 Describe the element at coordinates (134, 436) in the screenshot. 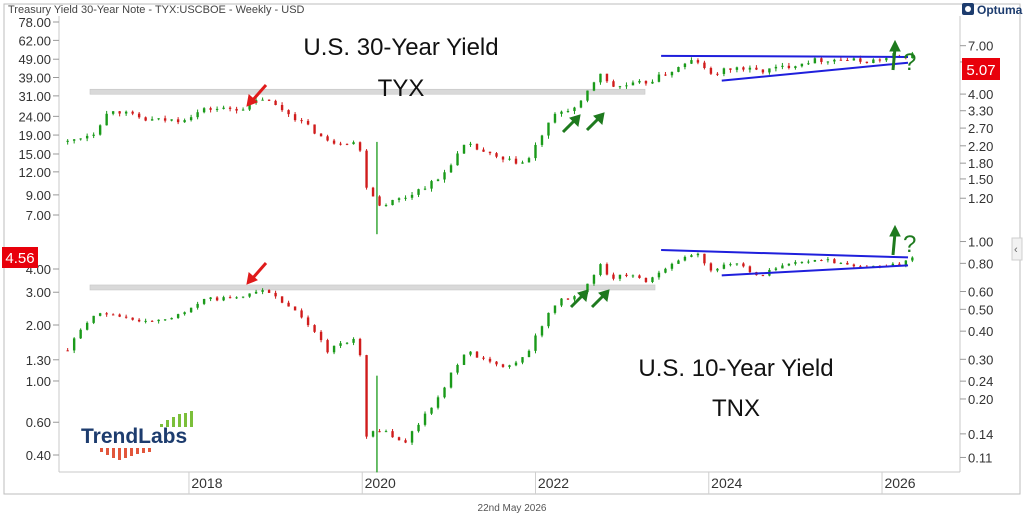

I see `trendlabs-wordmark: TrendLabs` at that location.